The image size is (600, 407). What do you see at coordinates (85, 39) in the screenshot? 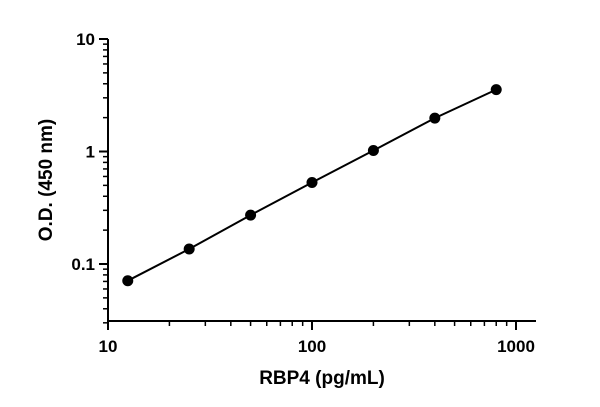
I see `y-tick-label: 10` at bounding box center [85, 39].